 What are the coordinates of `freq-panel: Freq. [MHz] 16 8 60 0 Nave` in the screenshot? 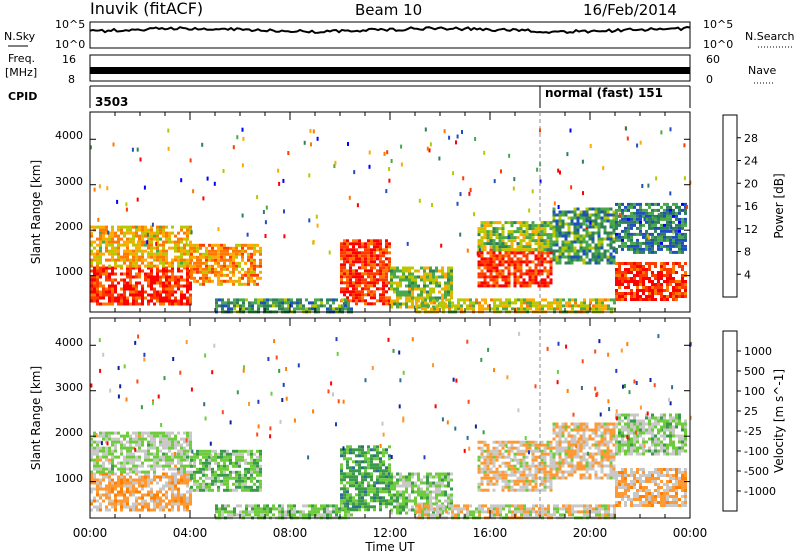 It's located at (390, 69).